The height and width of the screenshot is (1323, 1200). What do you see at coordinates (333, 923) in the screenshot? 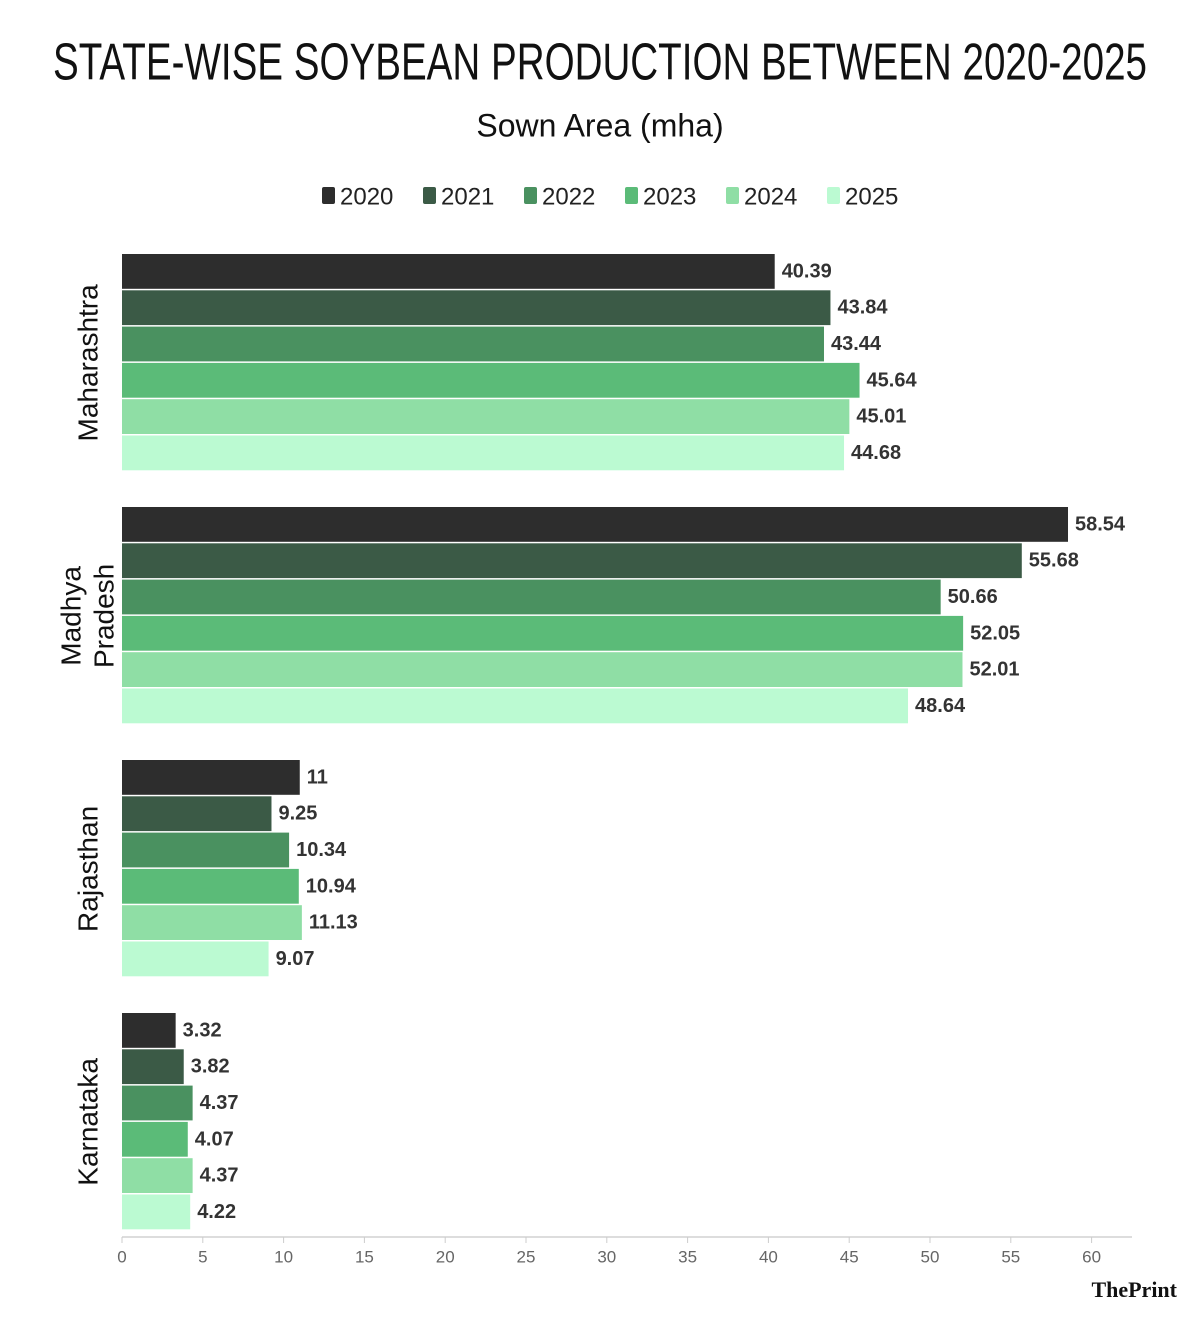
I see `value-label: 11.13` at bounding box center [333, 923].